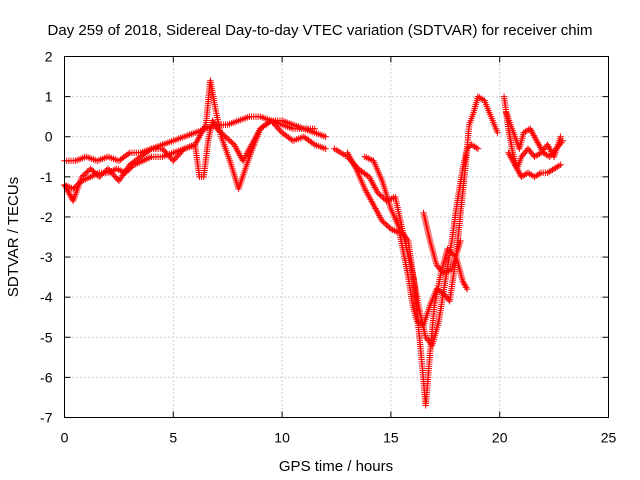 This screenshot has width=640, height=480. I want to click on x-tick-label: 25, so click(609, 438).